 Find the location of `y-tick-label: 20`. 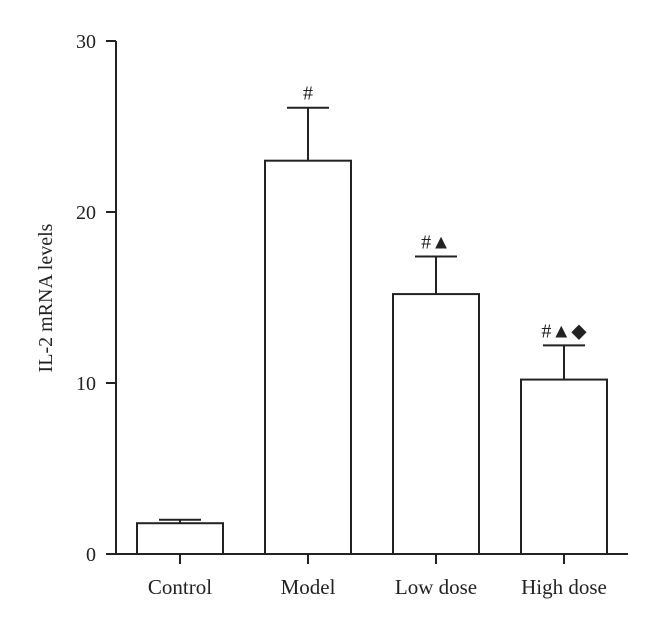

y-tick-label: 20 is located at coordinates (86, 213).